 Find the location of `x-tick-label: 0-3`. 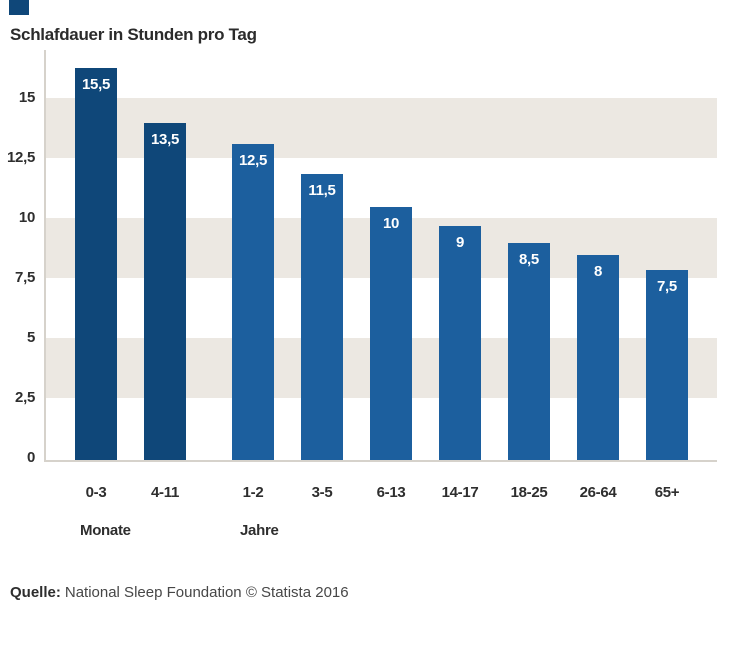

x-tick-label: 0-3 is located at coordinates (96, 492).